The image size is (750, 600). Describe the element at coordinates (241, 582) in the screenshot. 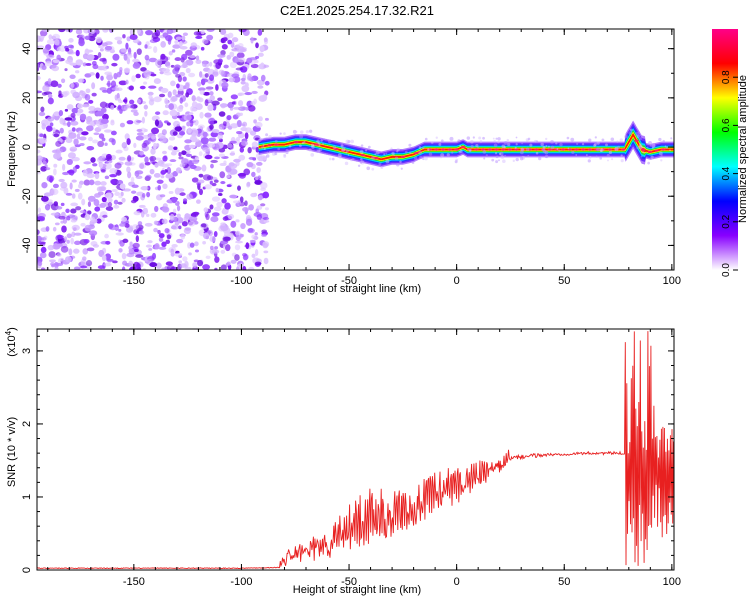

I see `x-tick-label: -100` at that location.